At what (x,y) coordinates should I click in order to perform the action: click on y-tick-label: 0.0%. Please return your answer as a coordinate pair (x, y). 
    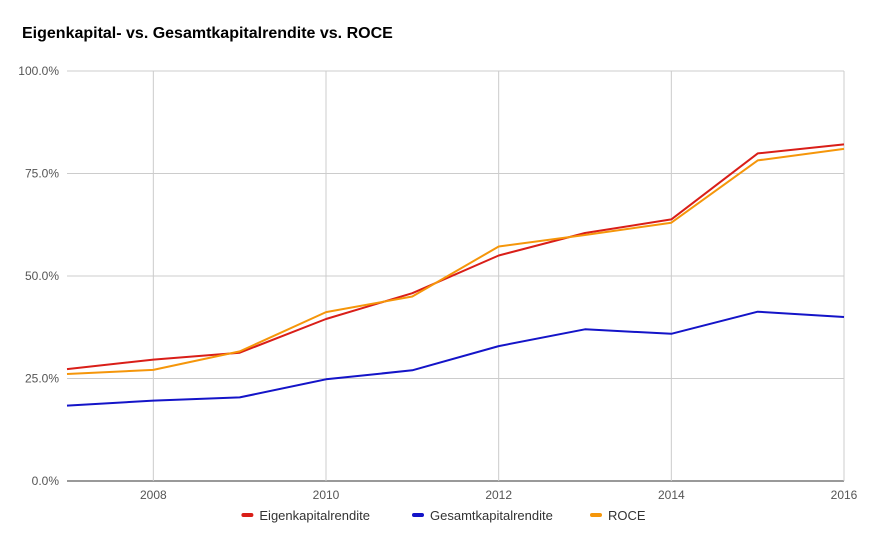
    Looking at the image, I should click on (46, 481).